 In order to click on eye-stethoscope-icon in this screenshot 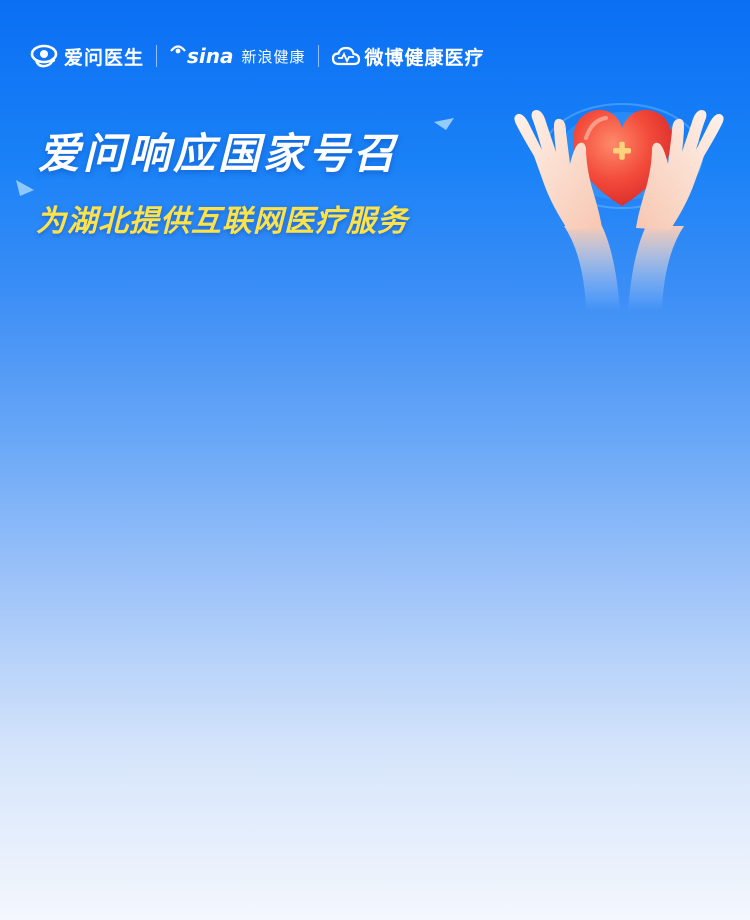, I will do `click(44, 56)`.